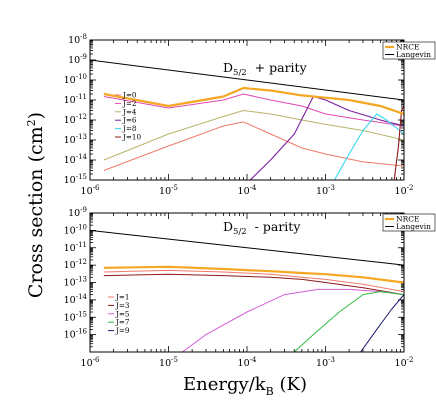 Image resolution: width=436 pixels, height=409 pixels. Describe the element at coordinates (122, 330) in the screenshot. I see `legend-j-label: J=9` at that location.